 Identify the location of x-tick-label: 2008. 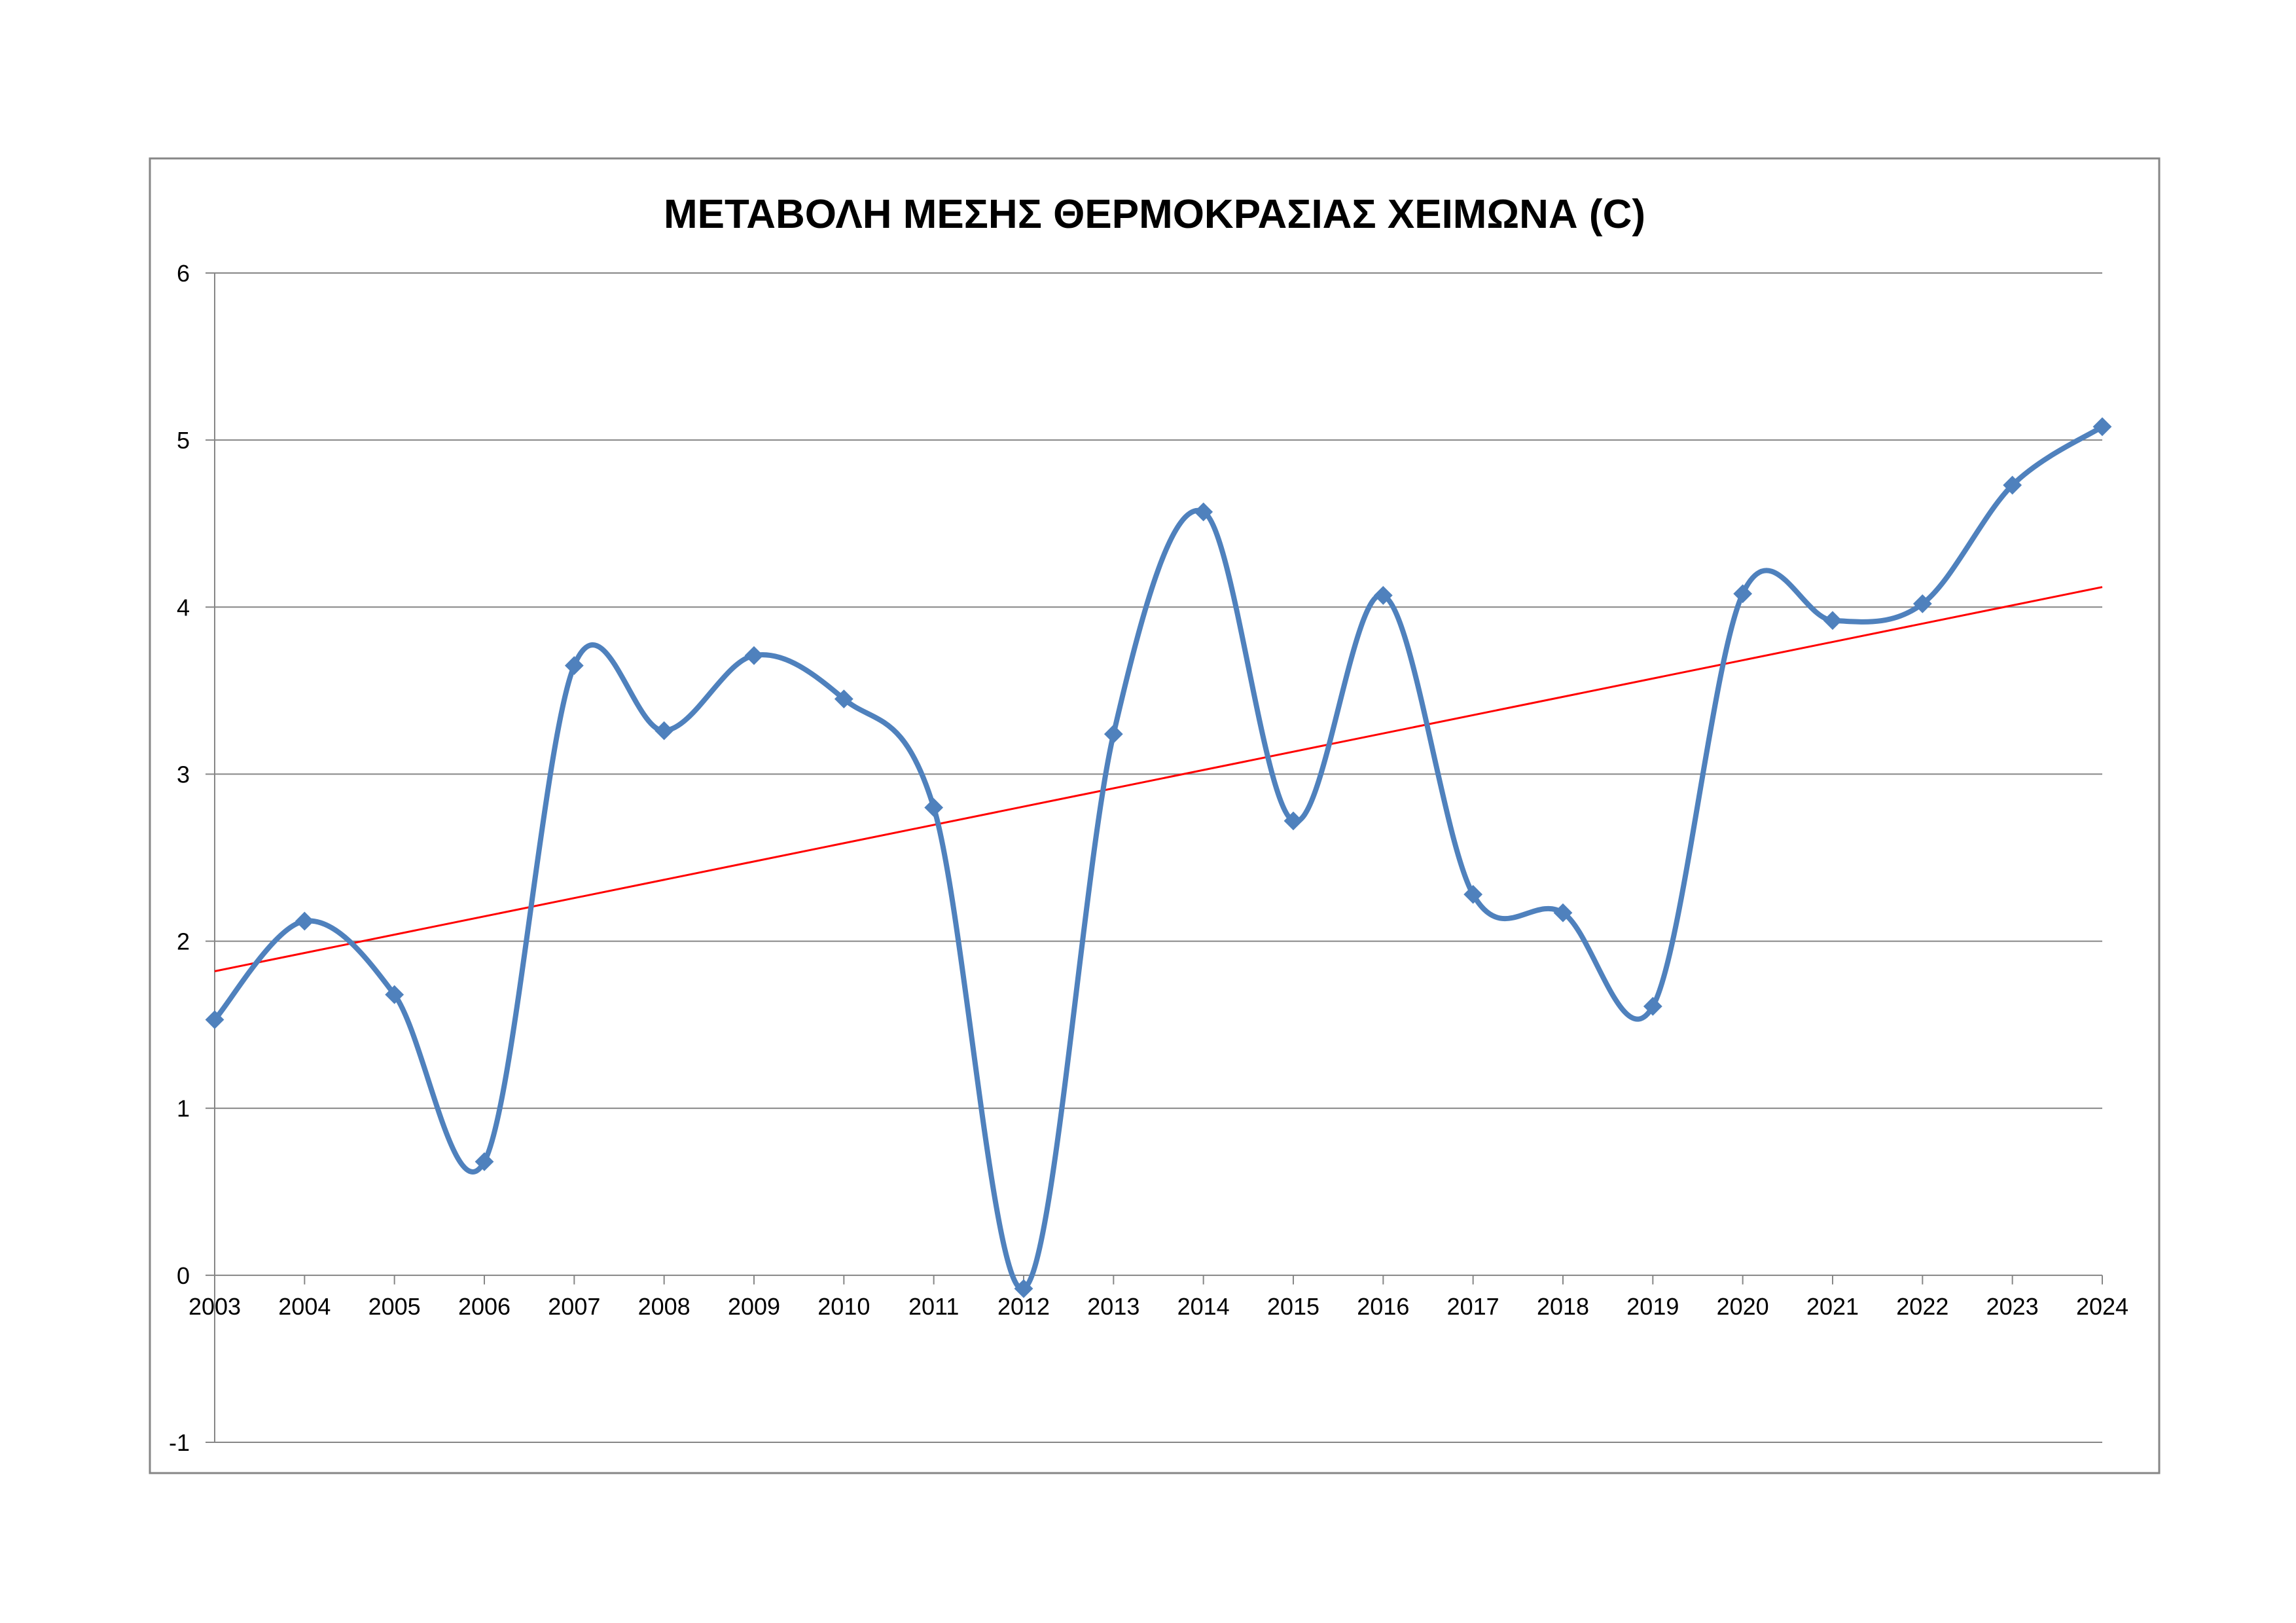
(664, 1306).